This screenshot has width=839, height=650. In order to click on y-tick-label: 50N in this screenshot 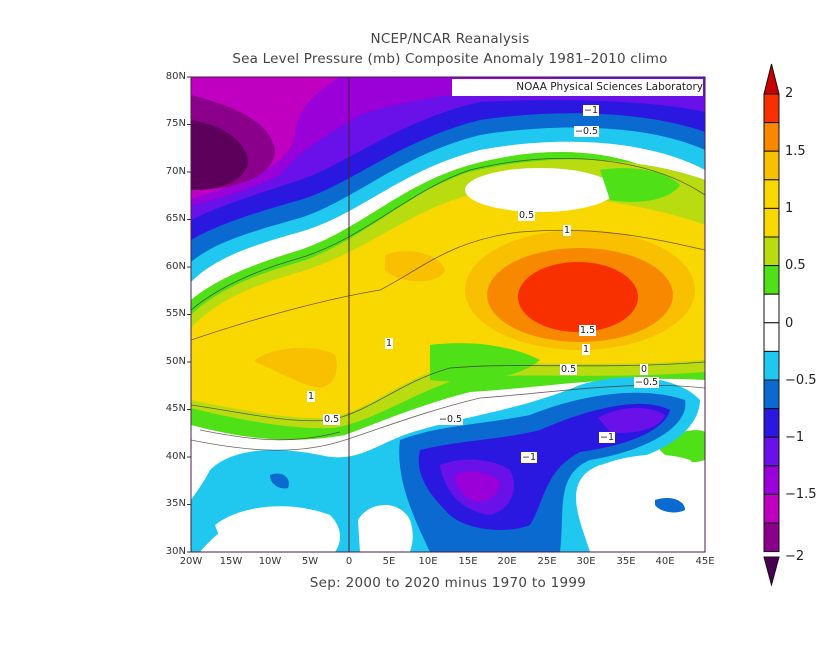, I will do `click(175, 361)`.